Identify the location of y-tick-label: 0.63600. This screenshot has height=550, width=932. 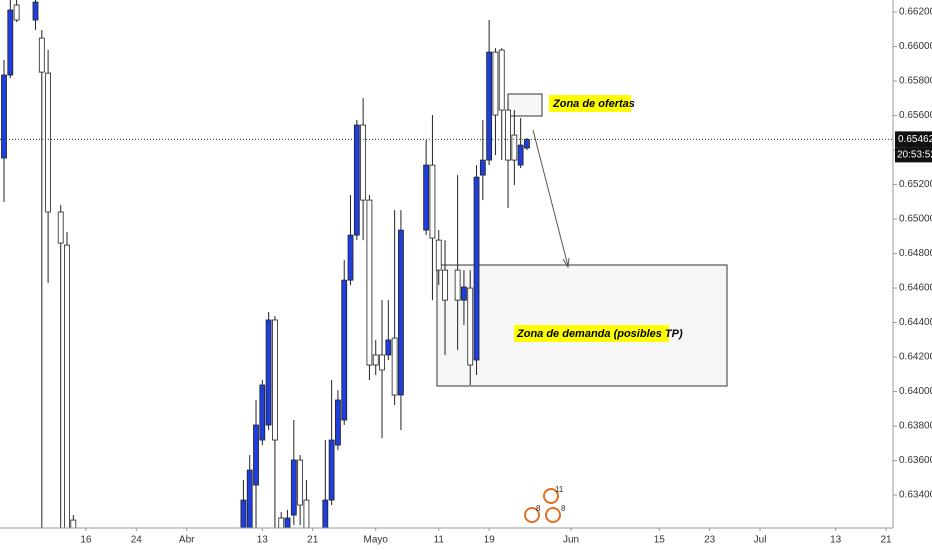
(915, 460).